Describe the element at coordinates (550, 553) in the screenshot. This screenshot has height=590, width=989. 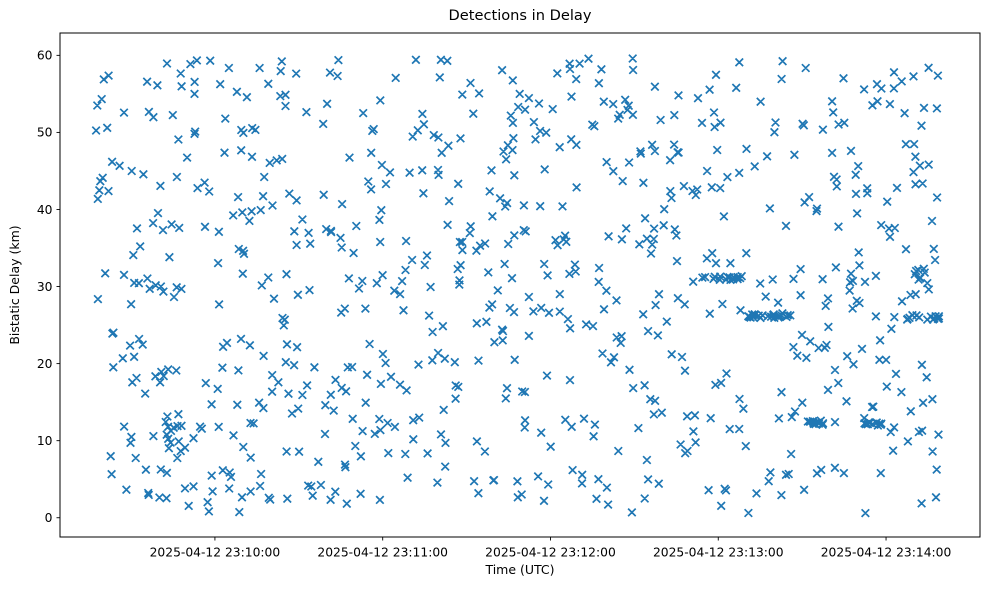
I see `x-tick-label: 2025-04-12 23:12:00` at that location.